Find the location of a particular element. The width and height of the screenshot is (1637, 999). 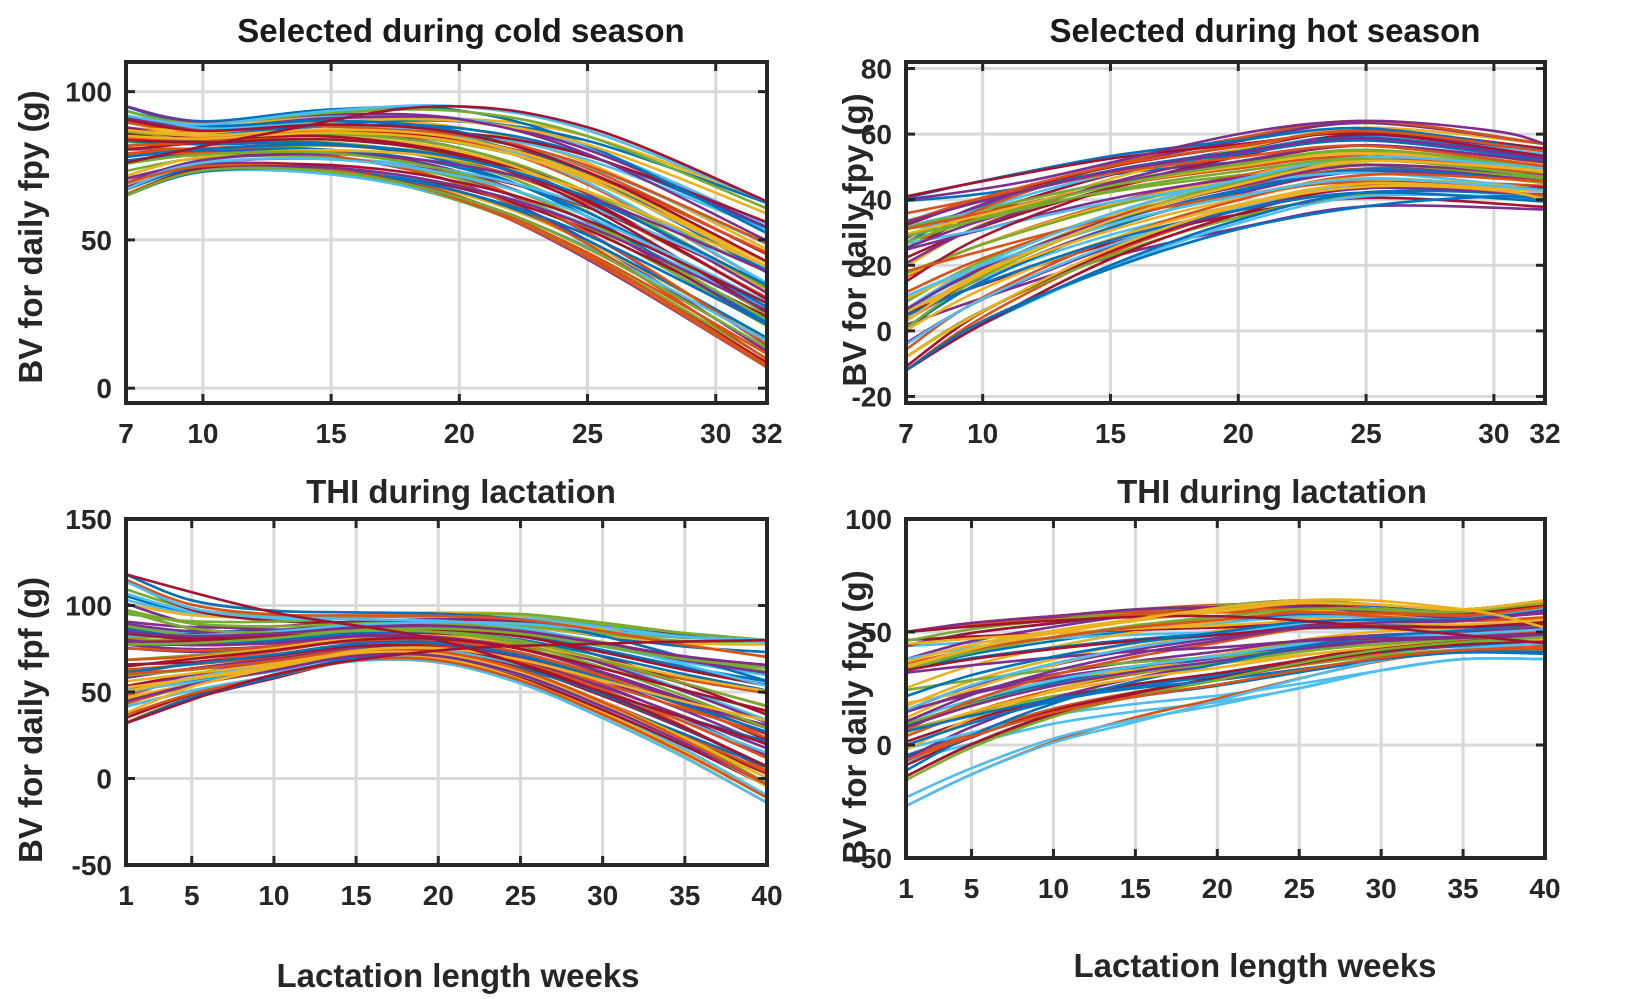

x-axis-label: Lactation length weeks is located at coordinates (1254, 965).